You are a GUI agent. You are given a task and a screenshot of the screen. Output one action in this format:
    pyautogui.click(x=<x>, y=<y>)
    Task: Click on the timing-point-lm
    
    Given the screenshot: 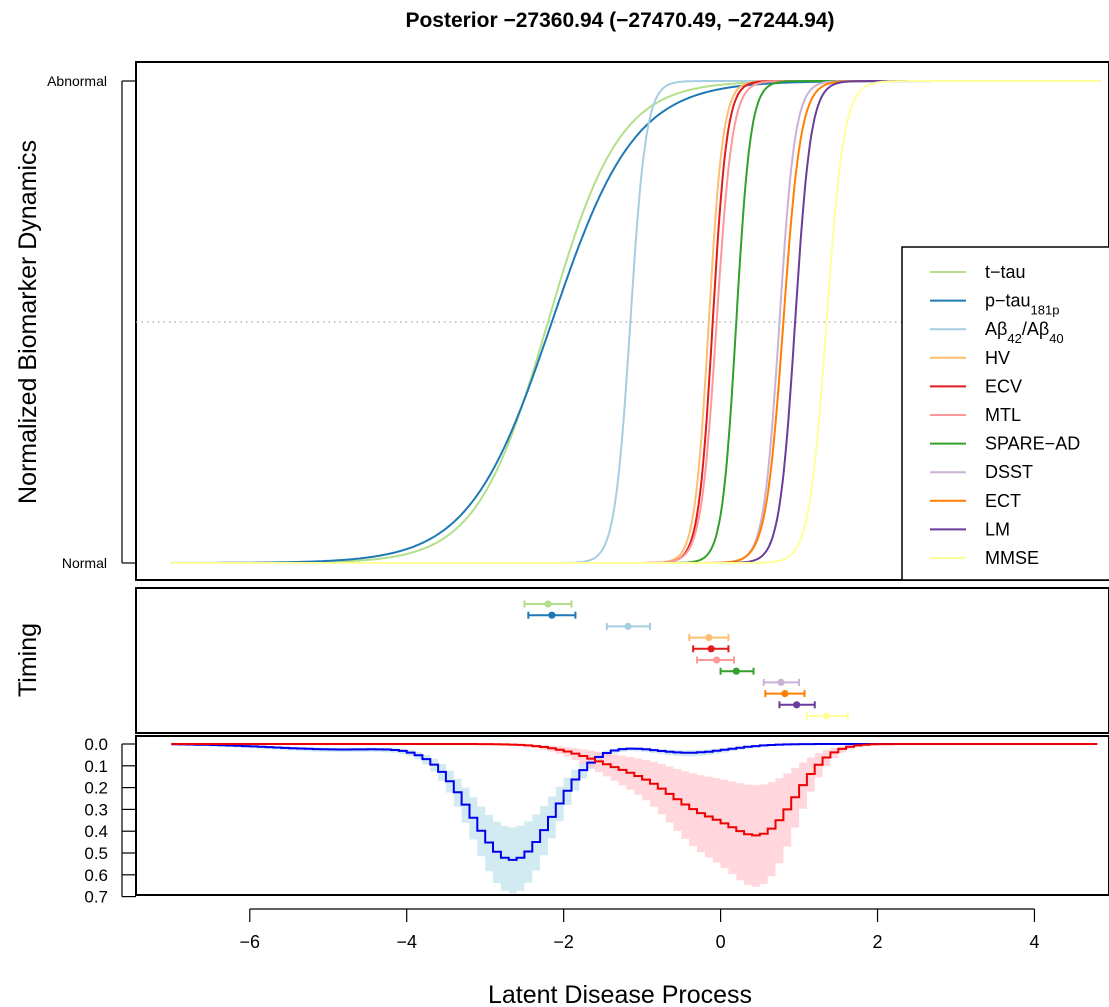 What is the action you would take?
    pyautogui.click(x=797, y=705)
    